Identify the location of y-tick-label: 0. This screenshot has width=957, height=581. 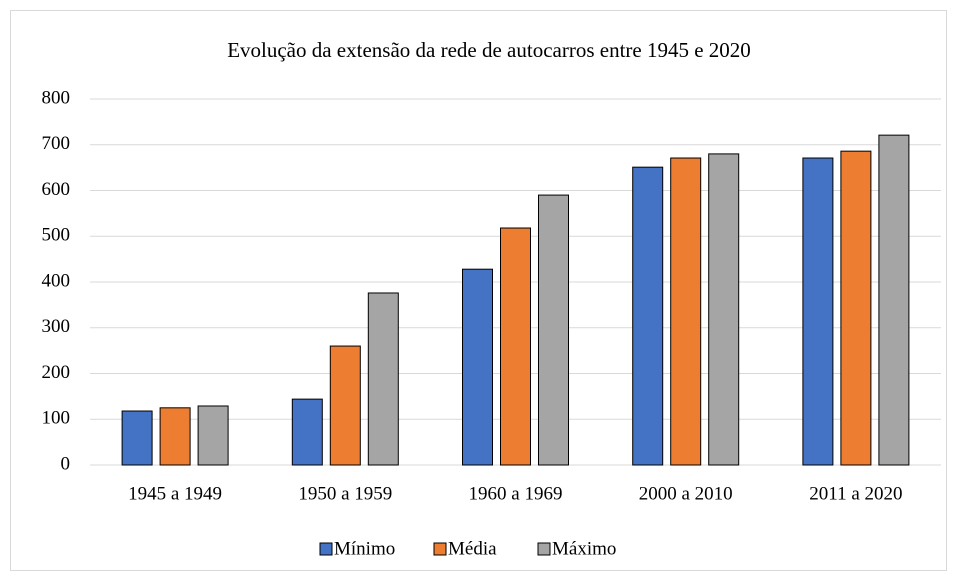
(66, 463).